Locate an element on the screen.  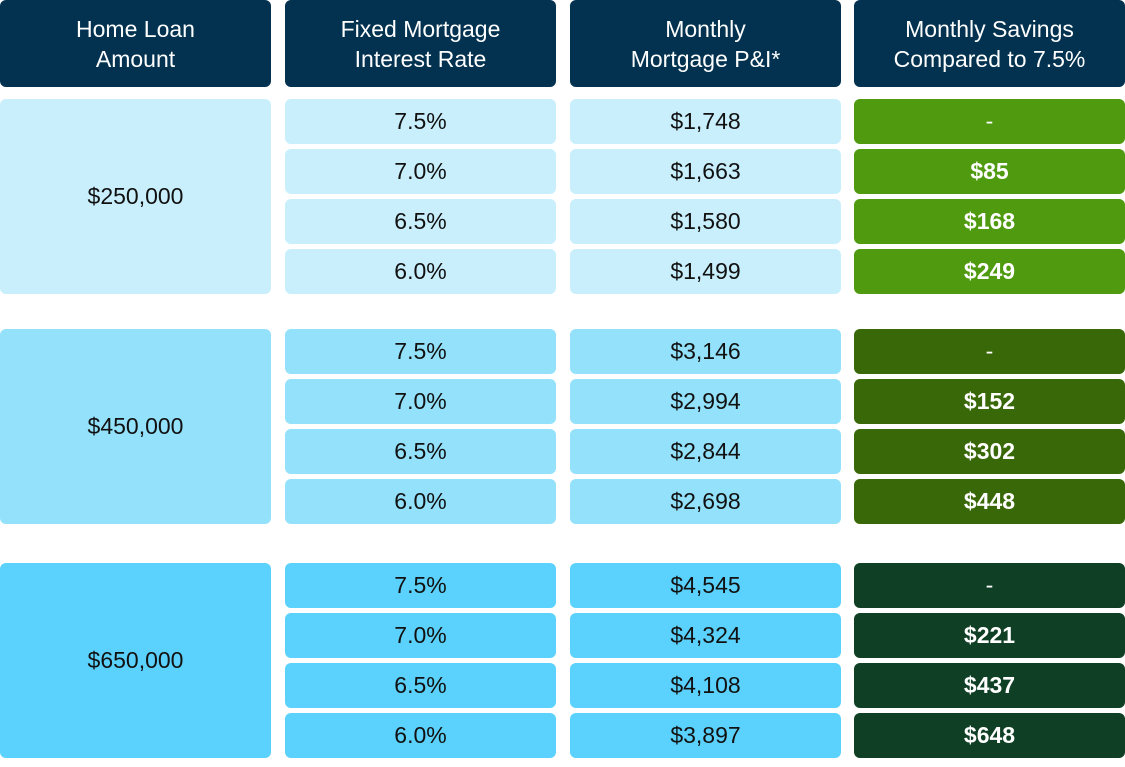
payment-text: $1,499 is located at coordinates (705, 271).